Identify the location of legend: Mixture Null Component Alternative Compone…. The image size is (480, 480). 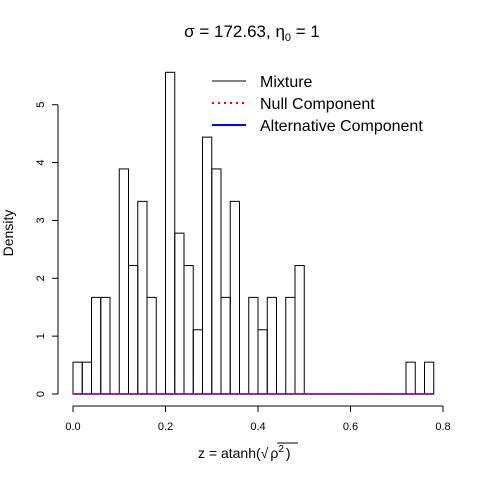
(317, 104).